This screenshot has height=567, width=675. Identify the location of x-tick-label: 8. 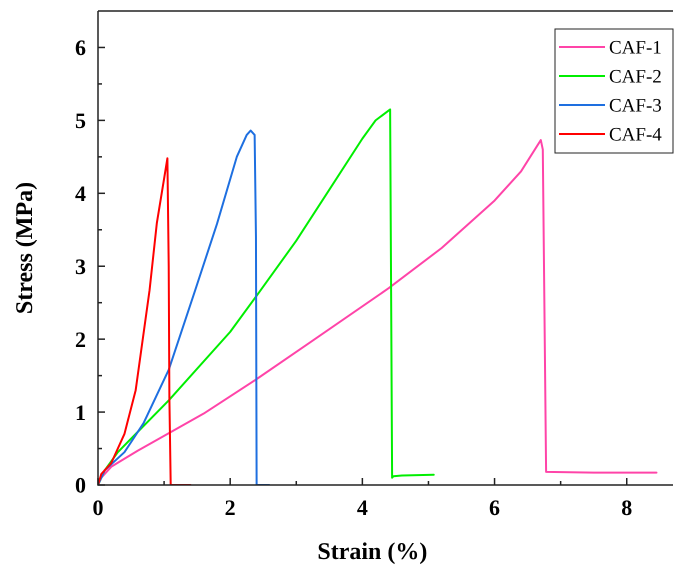
(626, 507).